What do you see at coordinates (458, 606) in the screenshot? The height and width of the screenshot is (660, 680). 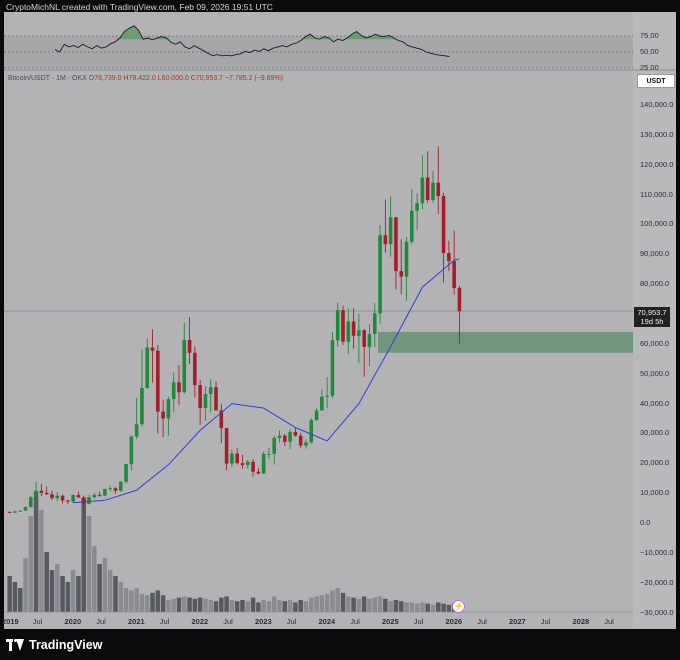 I see `lightning-icon: ⚡` at bounding box center [458, 606].